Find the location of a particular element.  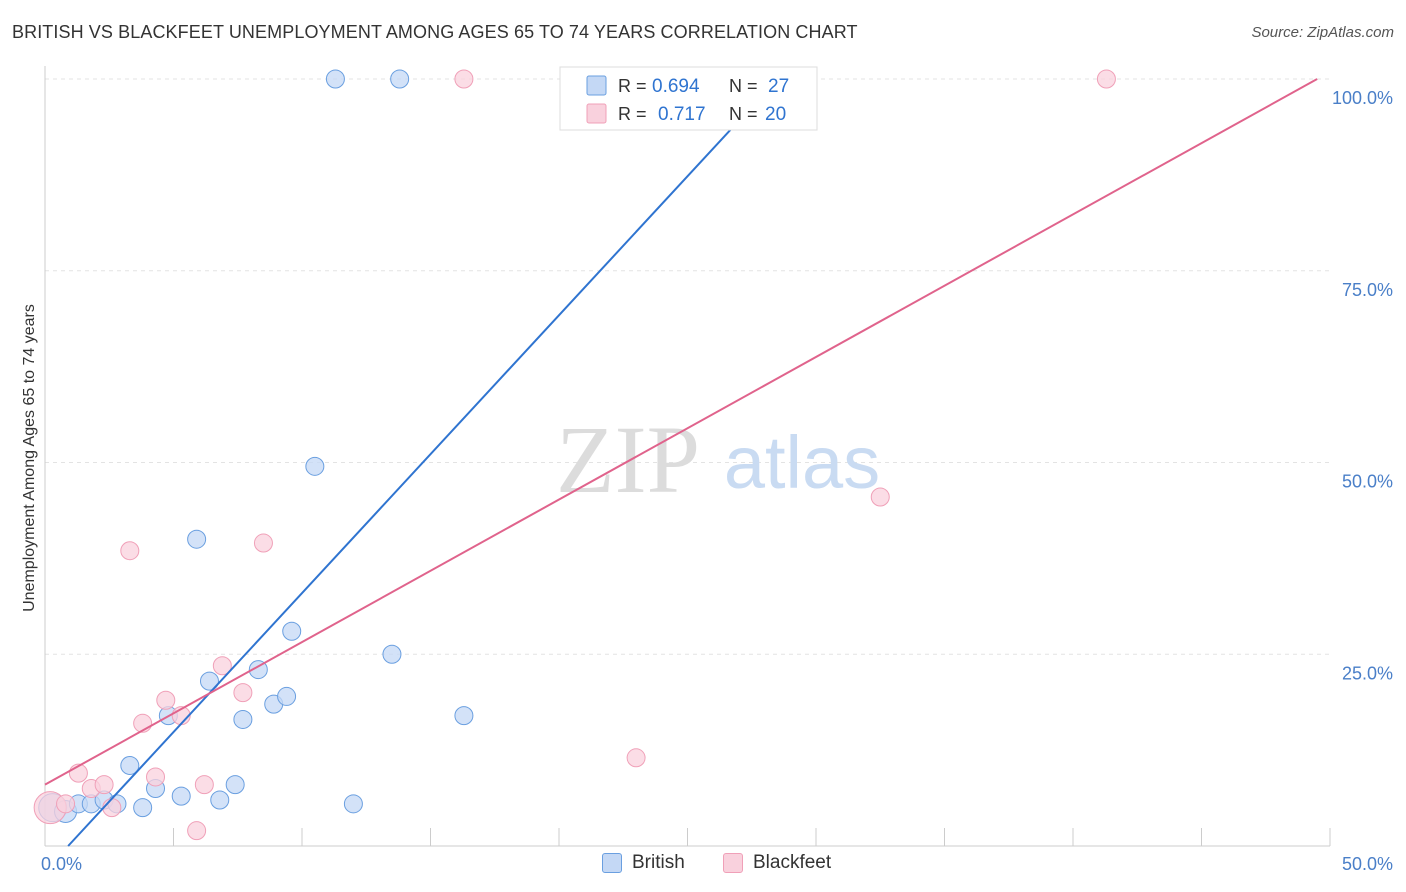

legend-swatch-british is located at coordinates (596, 85).